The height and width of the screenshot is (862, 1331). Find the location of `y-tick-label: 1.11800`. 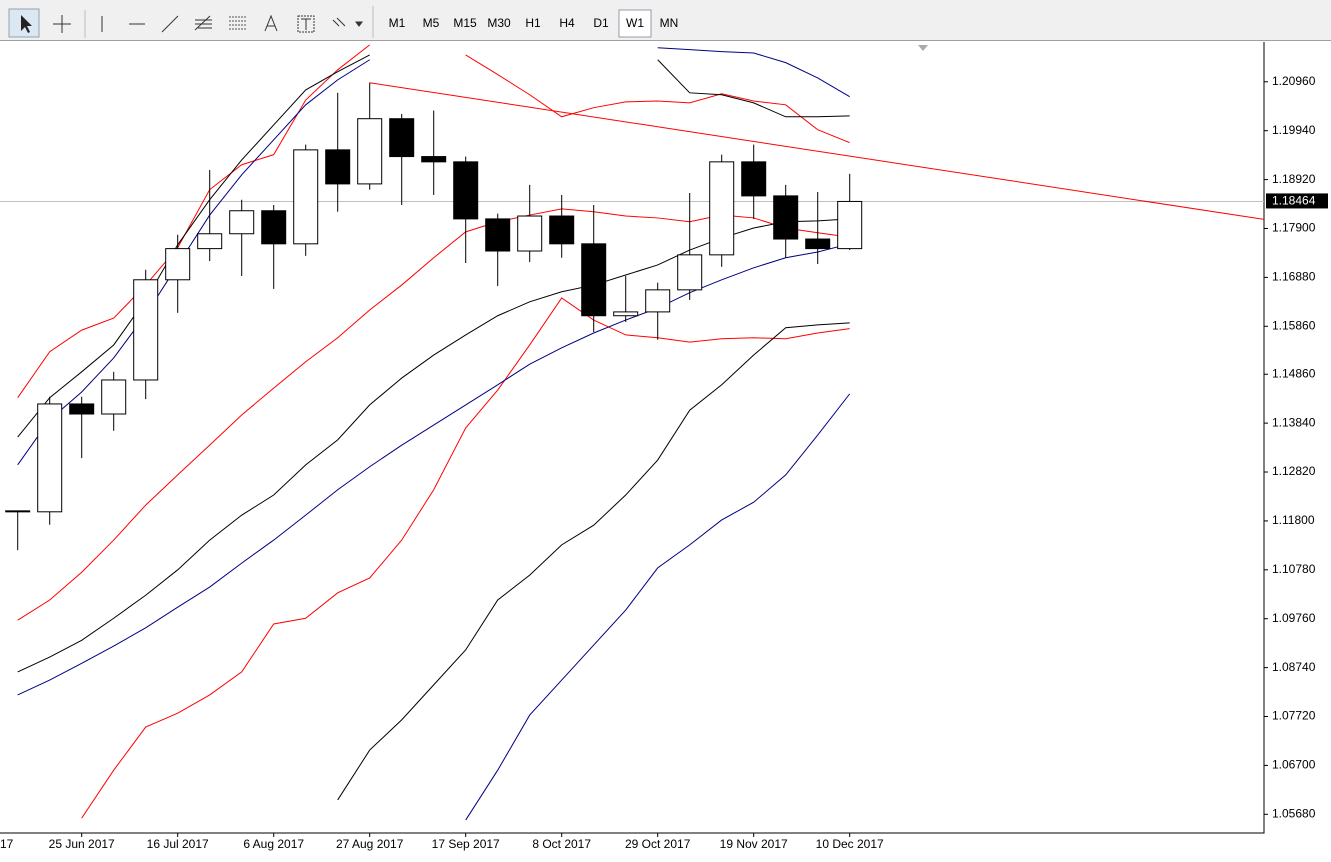

y-tick-label: 1.11800 is located at coordinates (1293, 520).